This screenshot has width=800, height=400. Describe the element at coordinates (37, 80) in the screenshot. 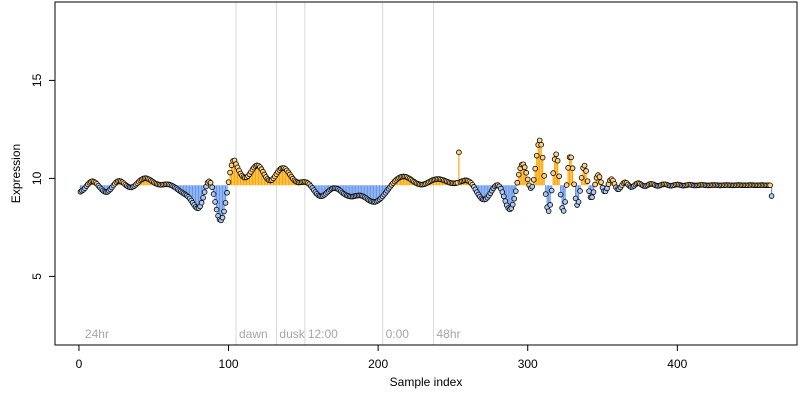

I see `y-tick-label: 15` at that location.